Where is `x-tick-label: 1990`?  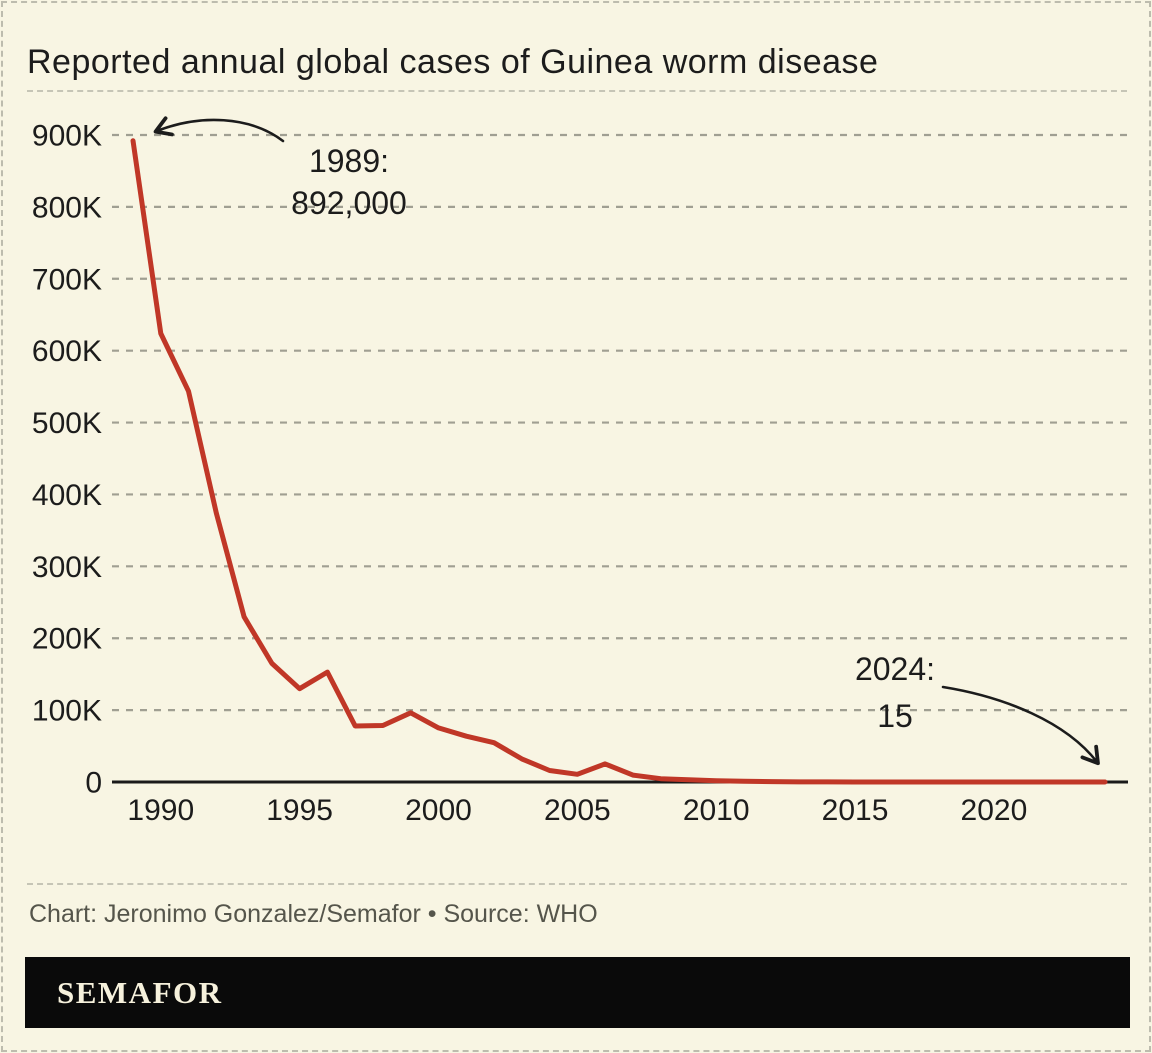 x-tick-label: 1990 is located at coordinates (160, 810).